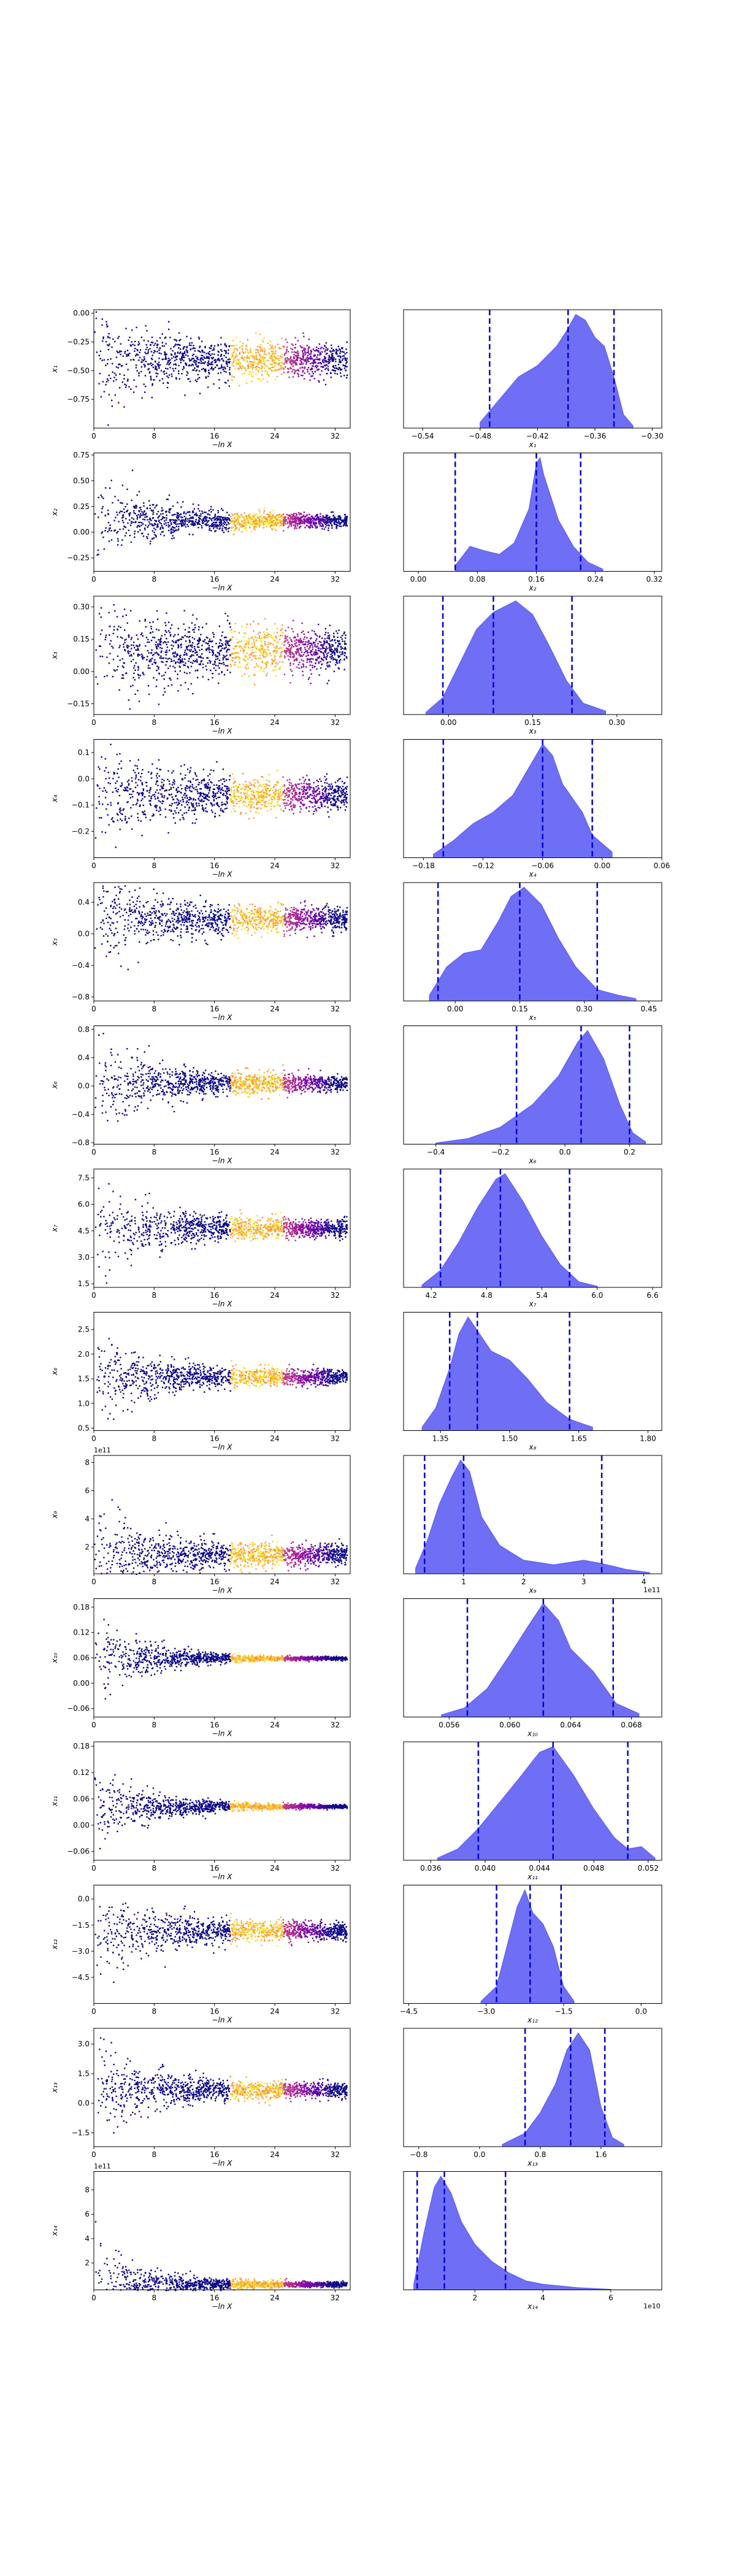 Image resolution: width=736 pixels, height=2576 pixels. Describe the element at coordinates (78, 399) in the screenshot. I see `y-tick-label: −0.75` at that location.